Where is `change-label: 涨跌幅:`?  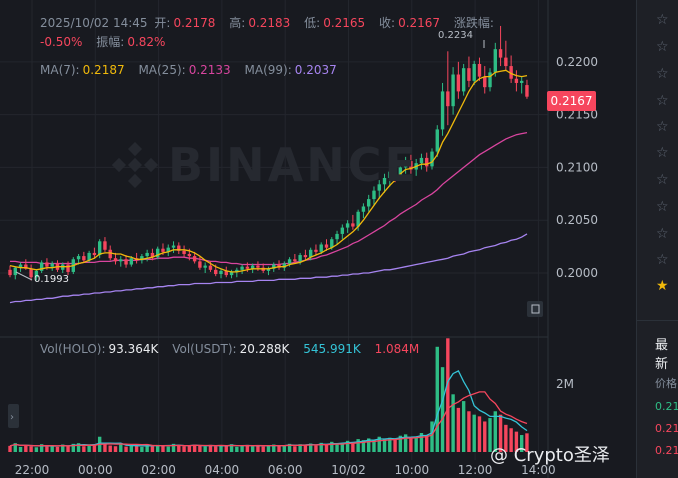 change-label: 涨跌幅: is located at coordinates (473, 23).